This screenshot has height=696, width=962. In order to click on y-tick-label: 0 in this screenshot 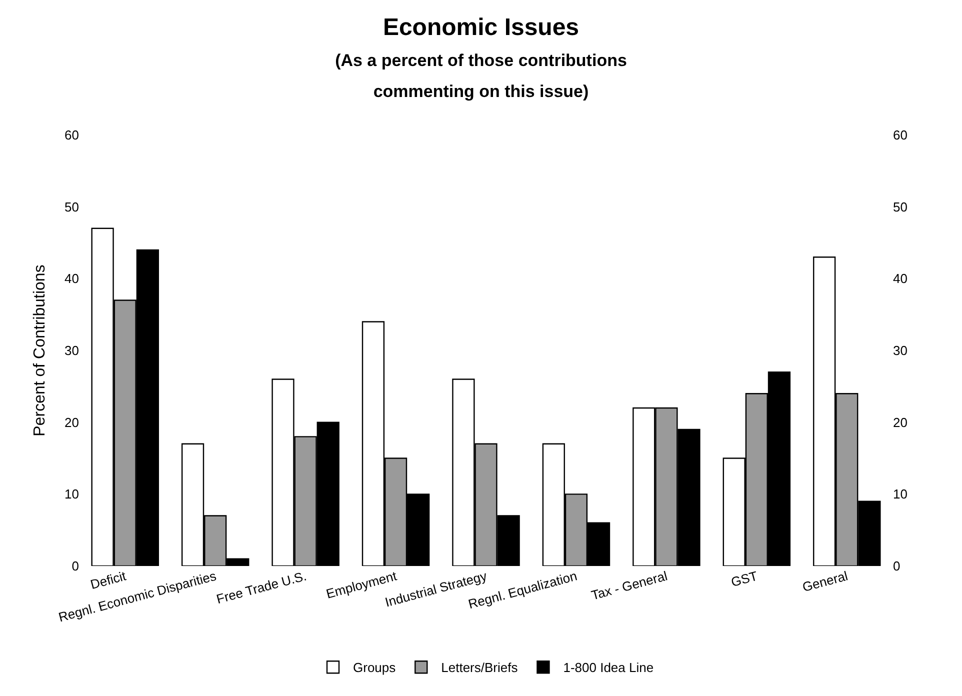, I will do `click(75, 566)`.